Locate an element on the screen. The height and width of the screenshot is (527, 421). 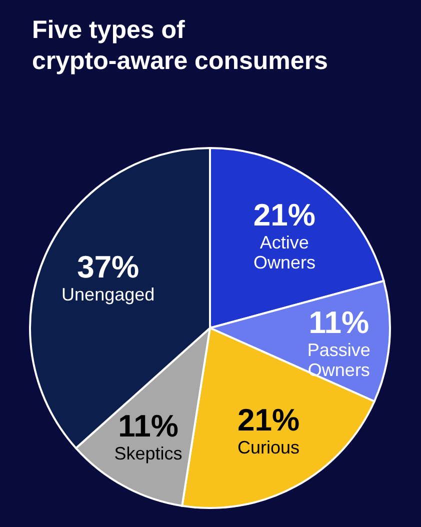
data-label: 37% is located at coordinates (108, 267).